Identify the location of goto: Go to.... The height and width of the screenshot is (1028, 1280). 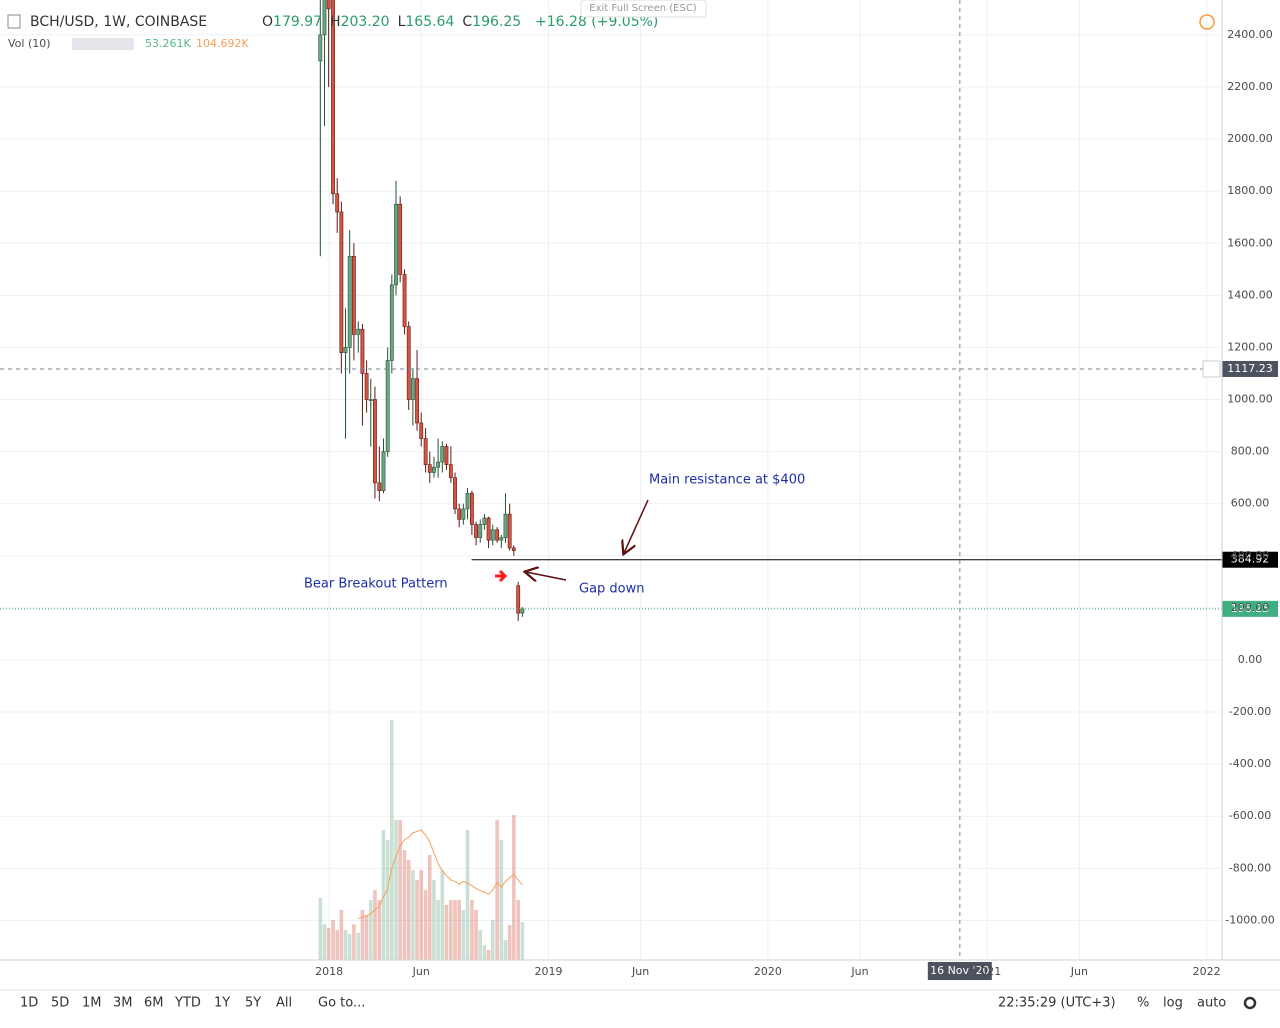
(341, 1003).